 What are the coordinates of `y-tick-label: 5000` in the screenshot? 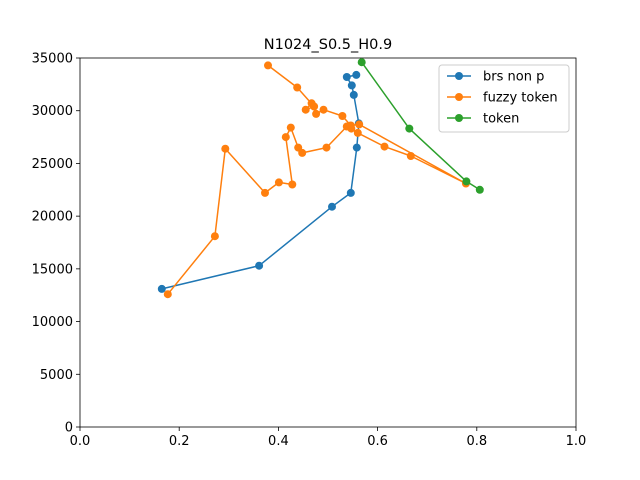 It's located at (56, 375).